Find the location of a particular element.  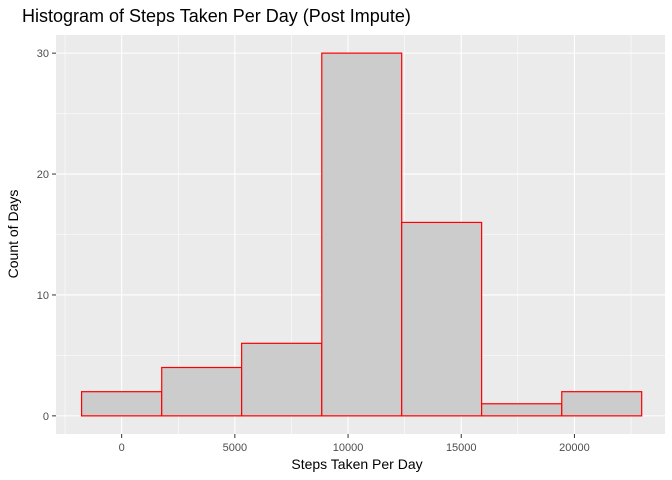

y-tick-label: 0 is located at coordinates (46, 417).